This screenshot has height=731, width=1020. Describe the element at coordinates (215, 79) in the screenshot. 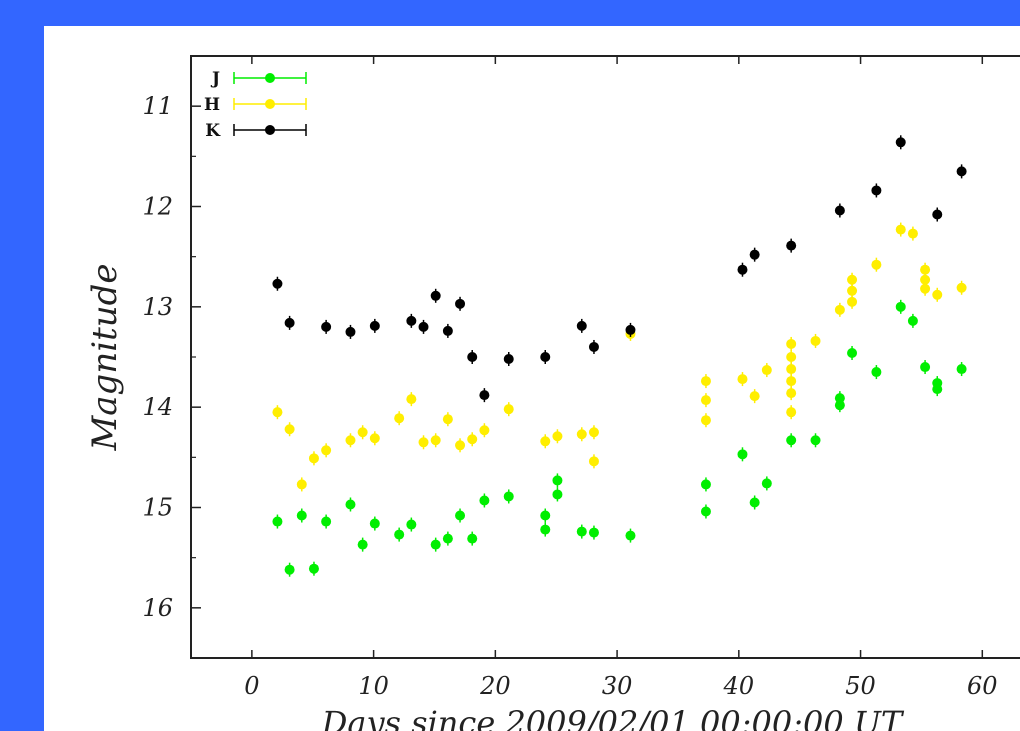

I see `legend-label-J: J` at that location.